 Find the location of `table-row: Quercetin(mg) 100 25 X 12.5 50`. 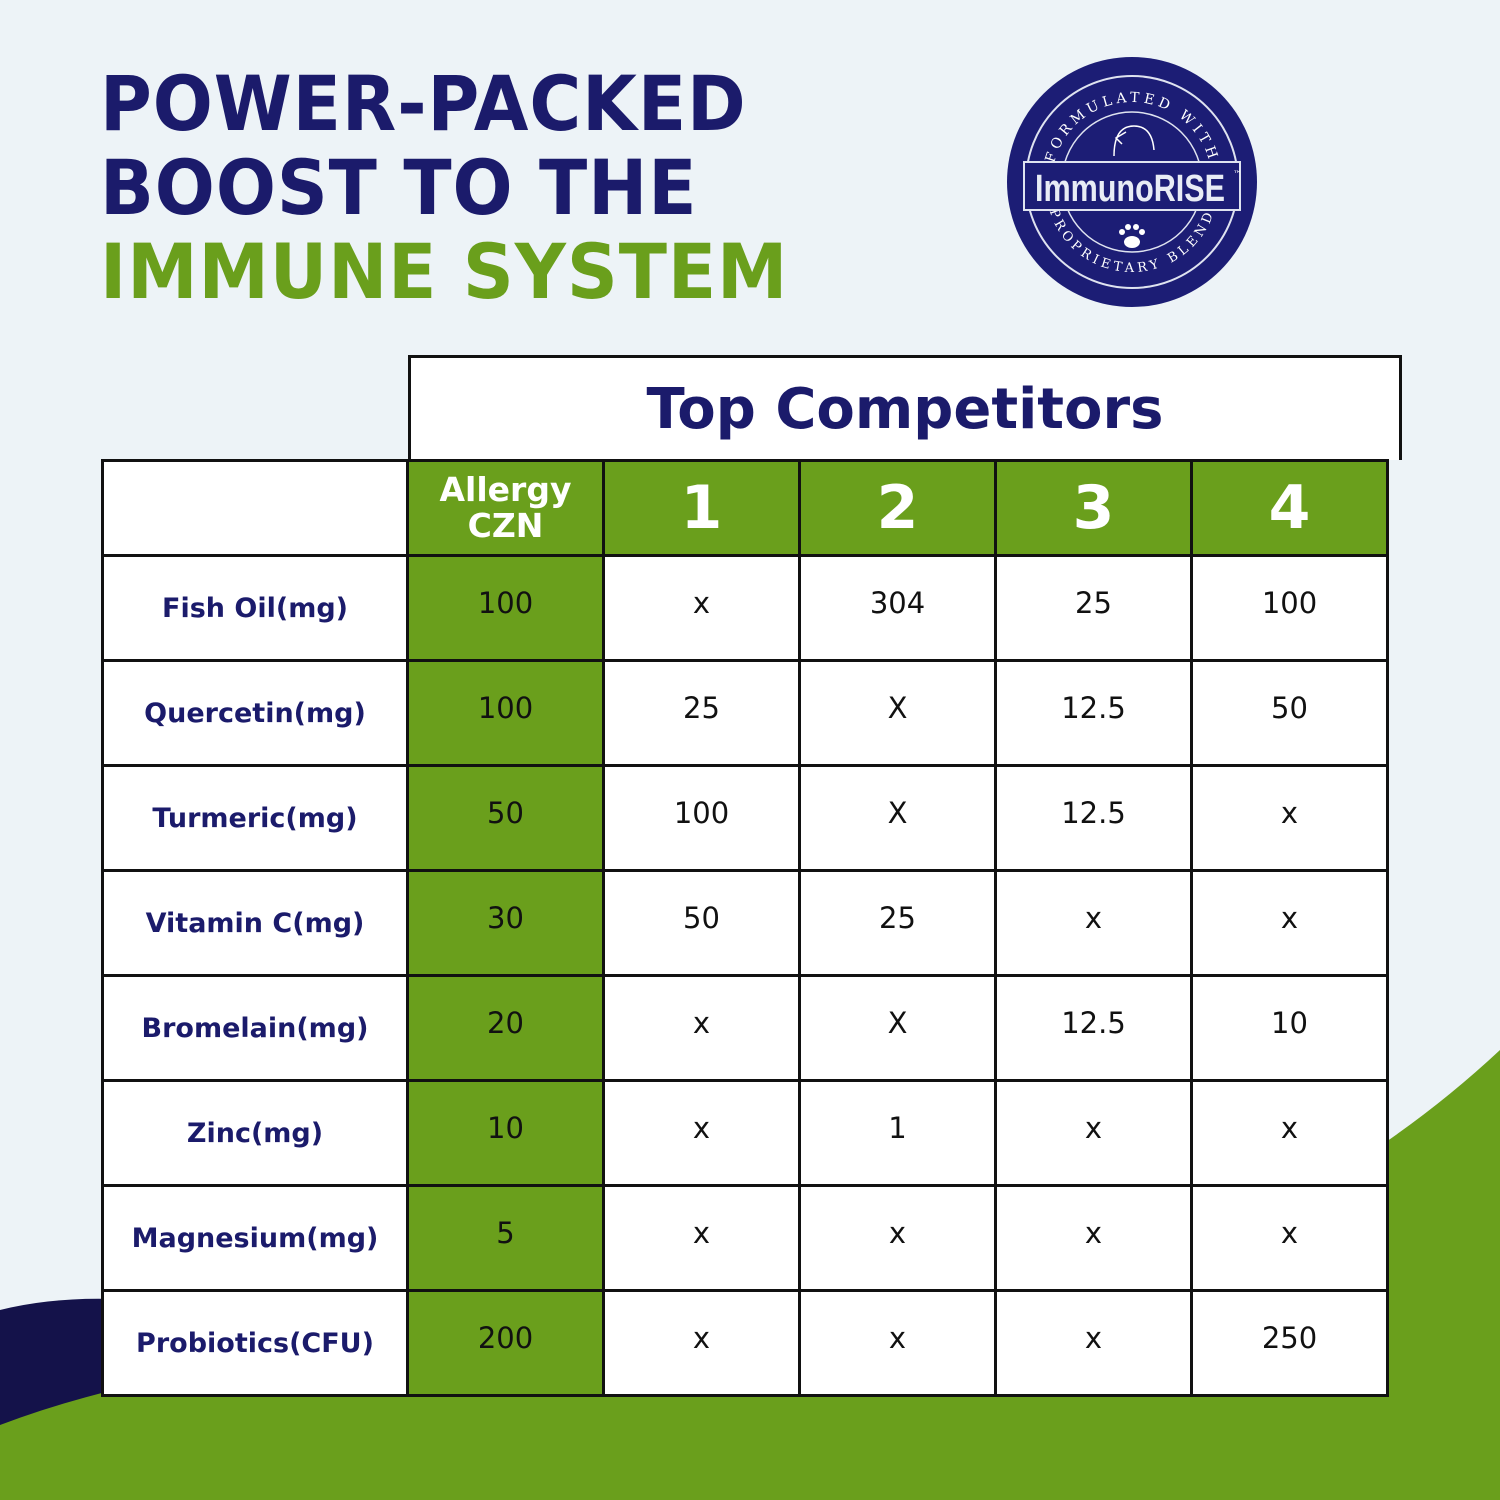

table-row: Quercetin(mg) 100 25 X 12.5 50 is located at coordinates (745, 713).